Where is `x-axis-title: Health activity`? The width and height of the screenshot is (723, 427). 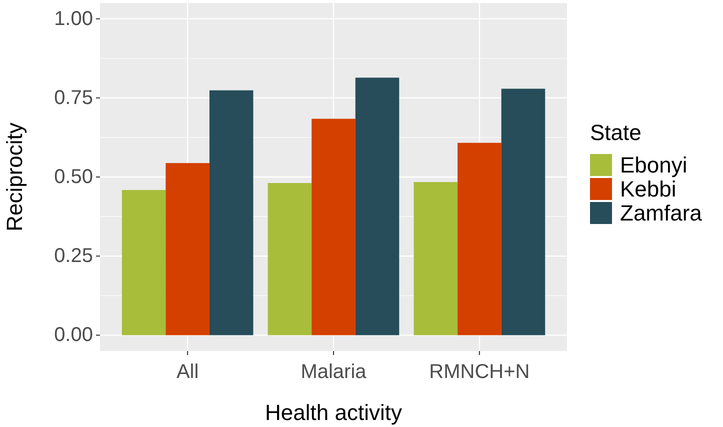 x-axis-title: Health activity is located at coordinates (333, 412).